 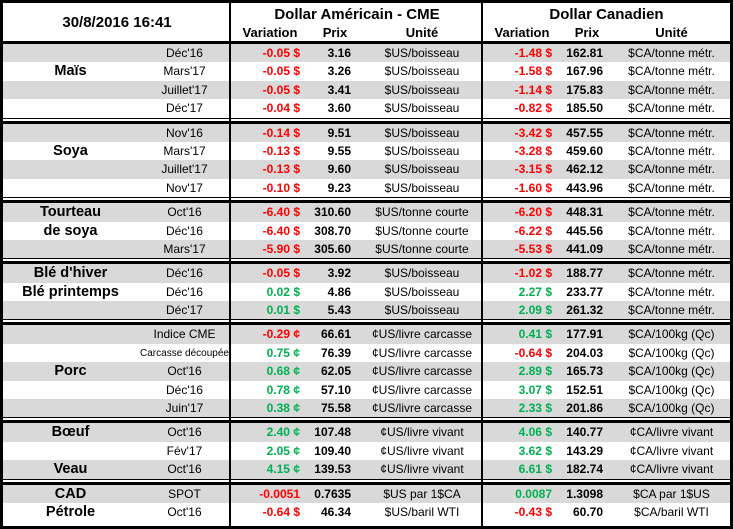 What do you see at coordinates (584, 89) in the screenshot?
I see `ca-price: 175.83` at bounding box center [584, 89].